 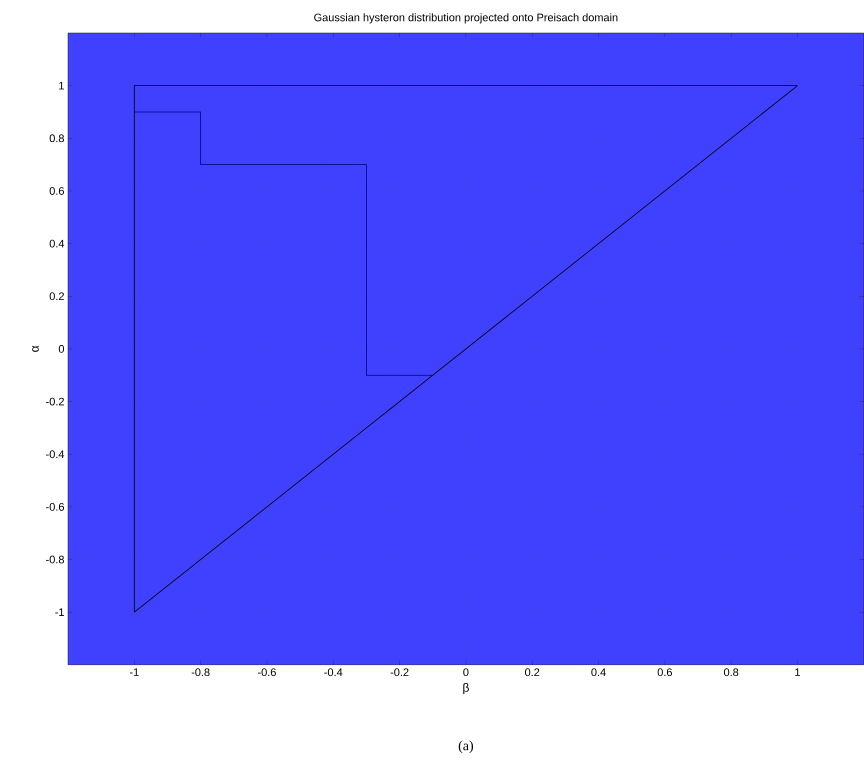 What do you see at coordinates (57, 138) in the screenshot?
I see `y-tick-label: 0.8` at bounding box center [57, 138].